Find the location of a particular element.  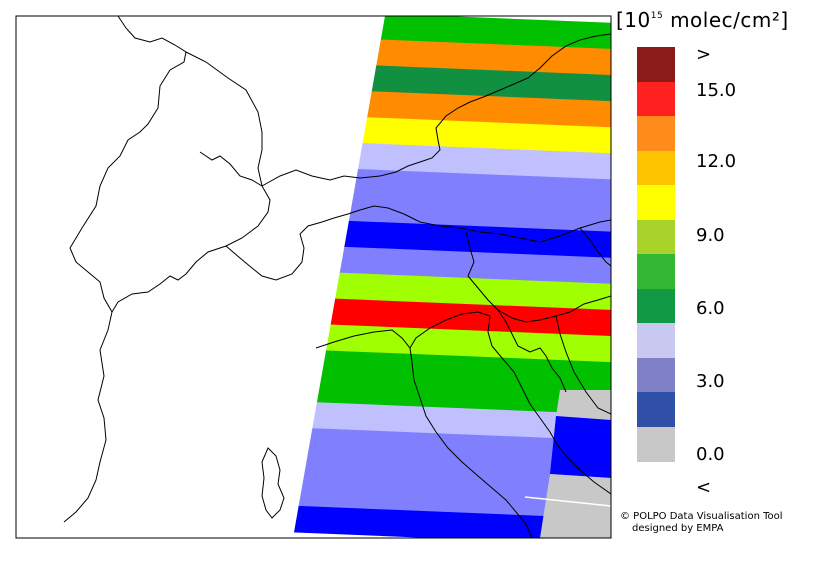

credit-line-2: designed by EMPA is located at coordinates (678, 528).